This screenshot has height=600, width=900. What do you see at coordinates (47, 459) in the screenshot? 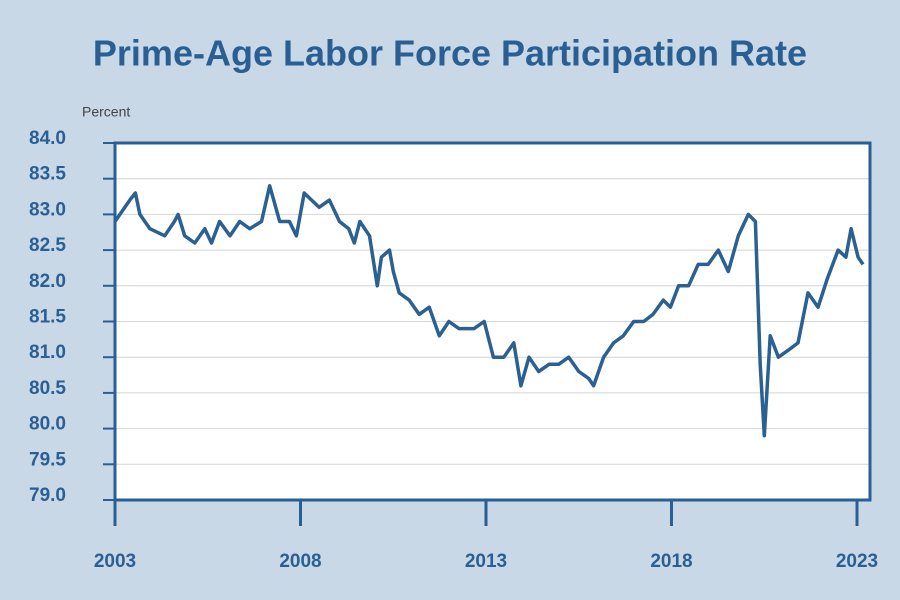
I see `y-tick-label: 79.5` at bounding box center [47, 459].